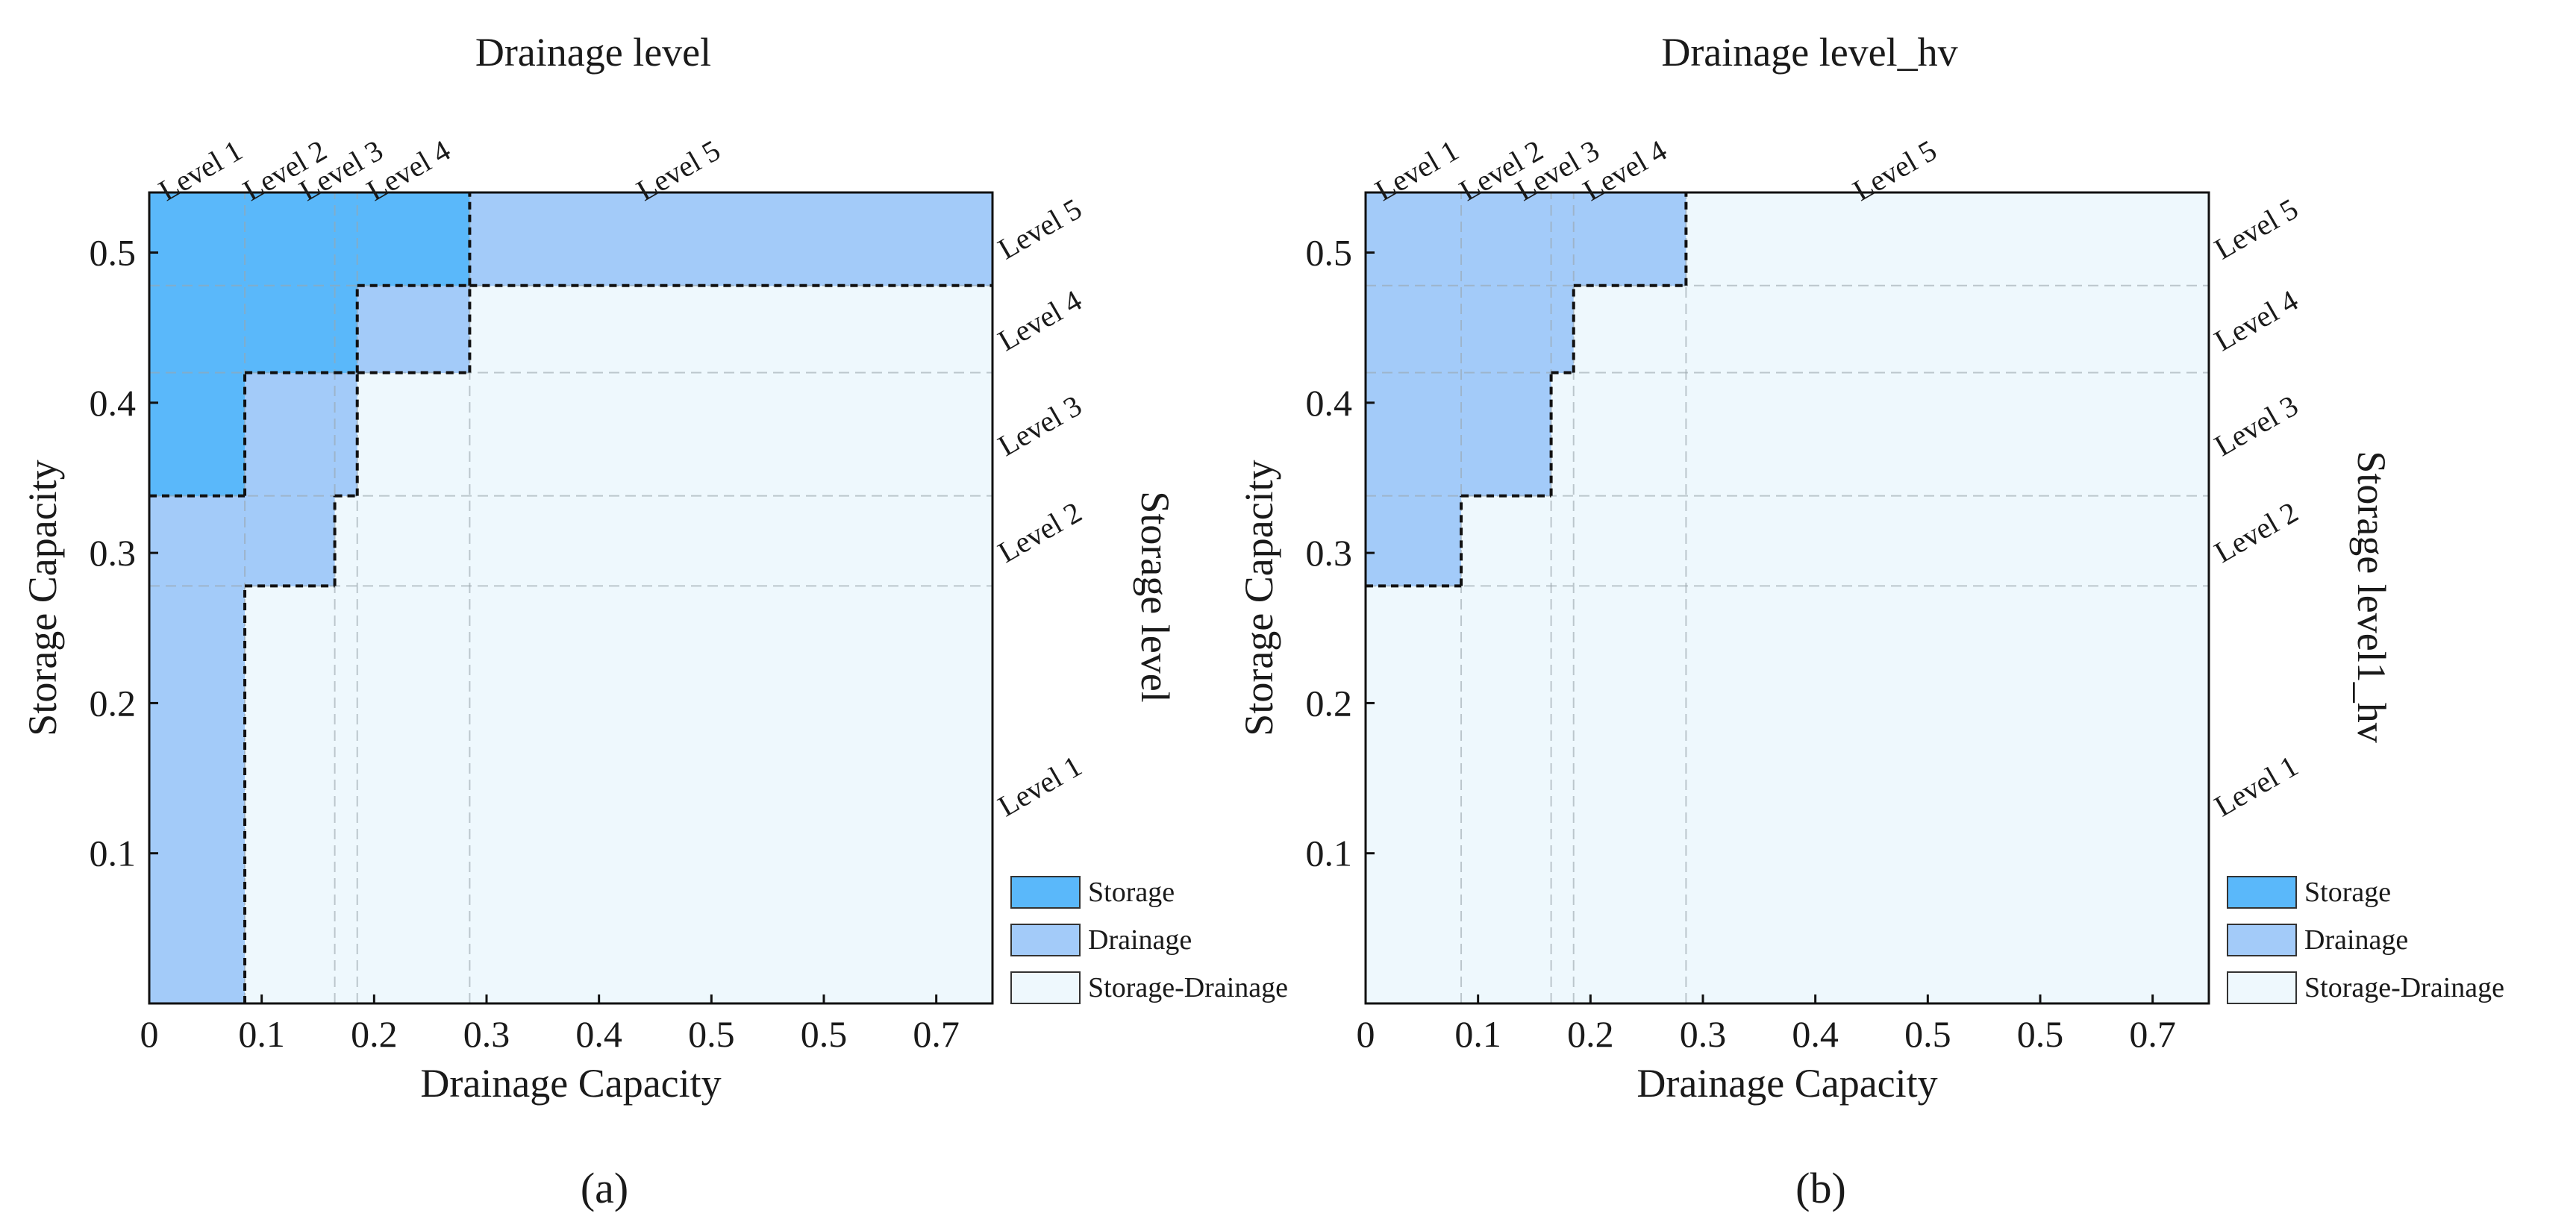 This screenshot has height=1228, width=2576. What do you see at coordinates (290, 329) in the screenshot?
I see `cell-r4-c2` at bounding box center [290, 329].